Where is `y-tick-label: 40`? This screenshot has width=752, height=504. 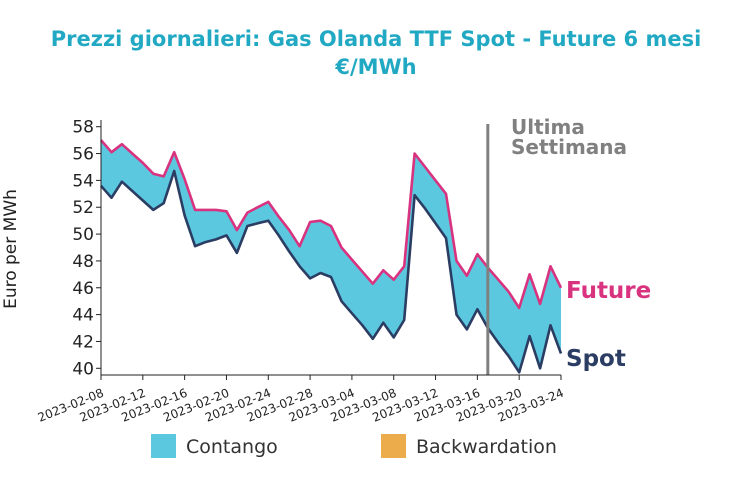
y-tick-label: 40 is located at coordinates (83, 369).